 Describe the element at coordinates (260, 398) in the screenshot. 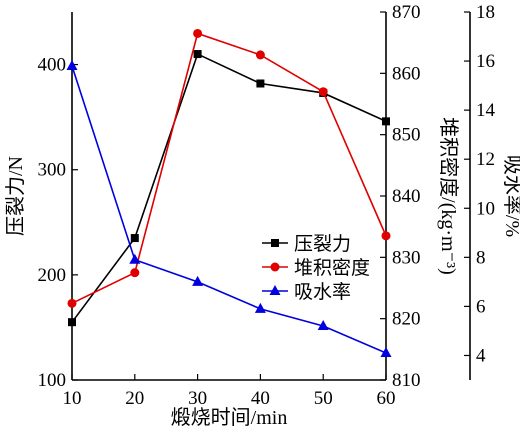

I see `x-tick-label: 40` at that location.